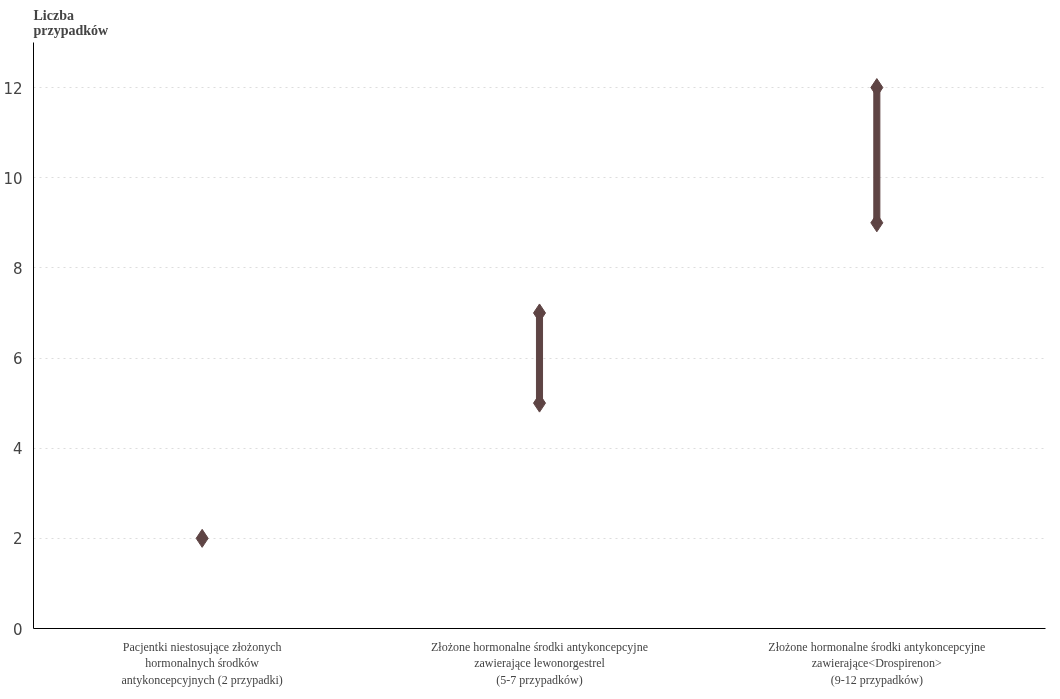 The height and width of the screenshot is (699, 1060). Describe the element at coordinates (17, 629) in the screenshot. I see `y-tick-label: 0` at that location.